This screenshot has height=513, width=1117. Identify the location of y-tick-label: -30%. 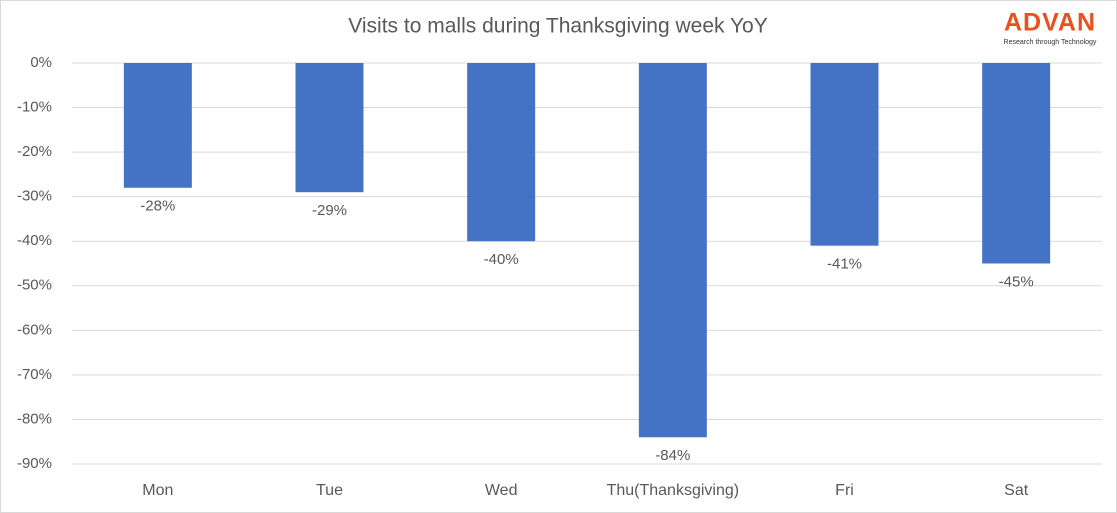
(34, 196).